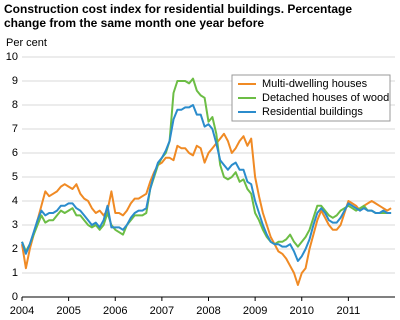 The image size is (400, 320). I want to click on x-tick-label: 2008, so click(208, 311).